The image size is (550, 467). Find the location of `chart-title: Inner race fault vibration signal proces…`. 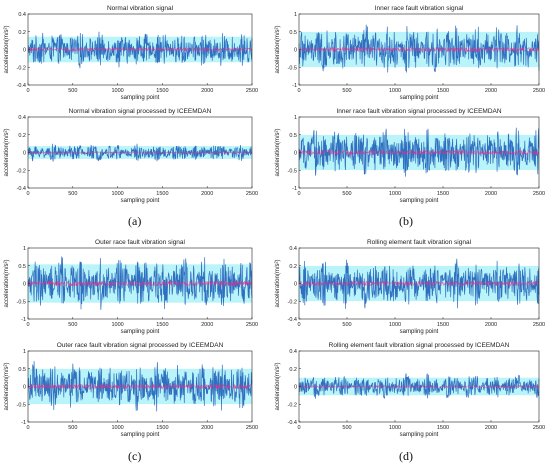

chart-title: Inner race fault vibration signal proces… is located at coordinates (418, 111).